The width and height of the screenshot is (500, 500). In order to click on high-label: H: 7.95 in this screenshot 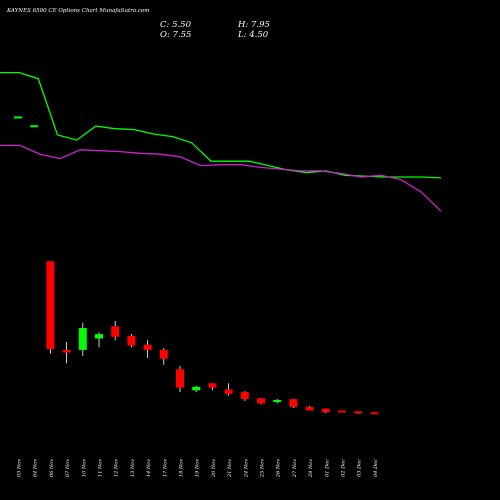, I will do `click(253, 25)`.